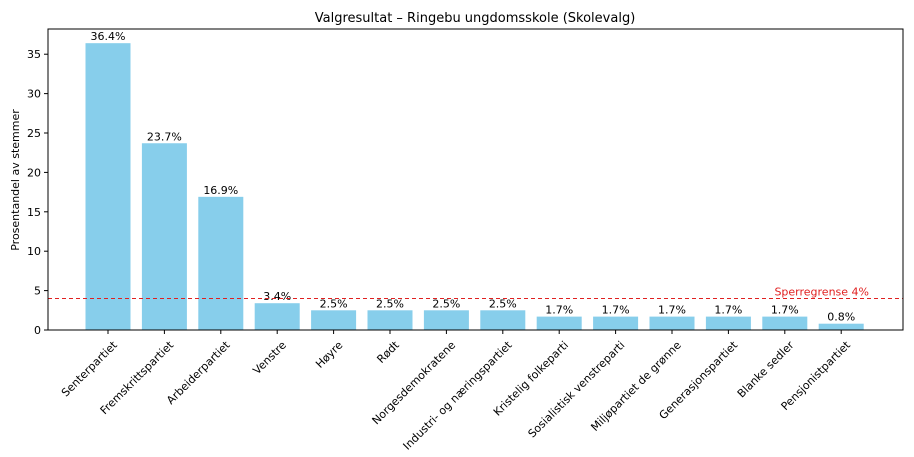 The height and width of the screenshot is (457, 914). I want to click on y-tick-label: 10, so click(34, 251).